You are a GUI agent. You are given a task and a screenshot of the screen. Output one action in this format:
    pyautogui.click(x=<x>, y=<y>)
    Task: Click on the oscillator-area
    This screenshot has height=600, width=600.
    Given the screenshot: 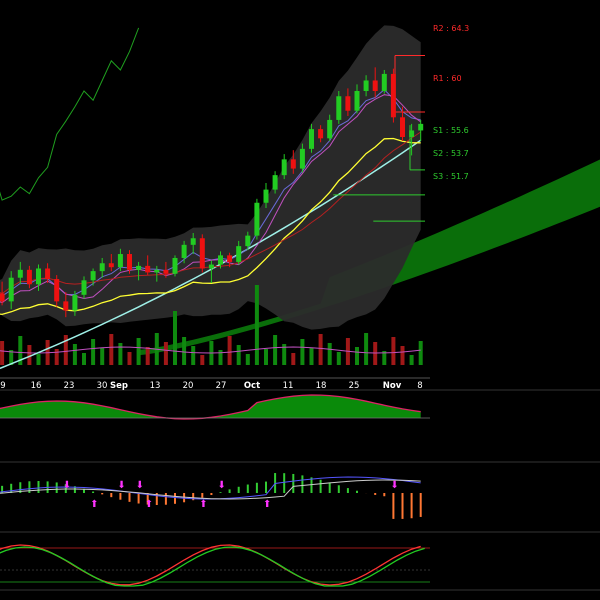 What is the action you would take?
    pyautogui.click(x=210, y=407)
    